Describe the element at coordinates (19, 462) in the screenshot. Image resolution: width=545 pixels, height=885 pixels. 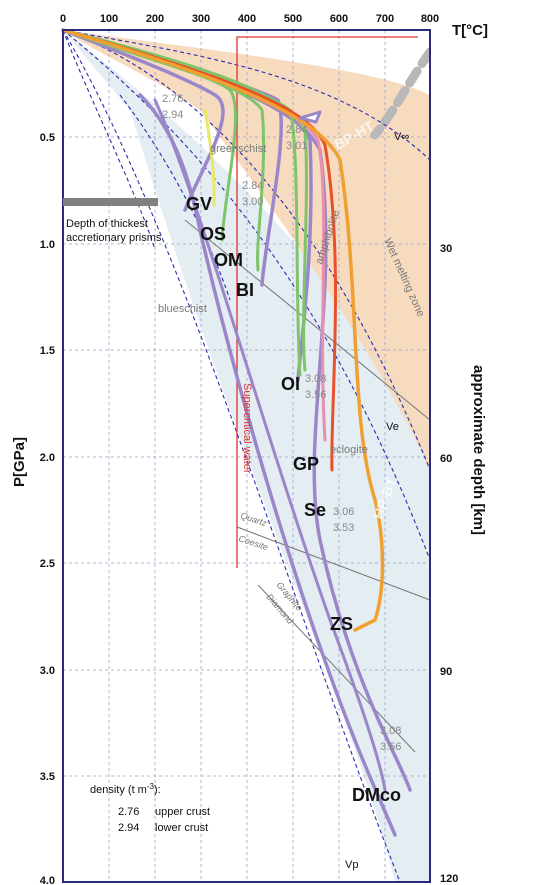
I see `pressure-axis-title: P[GPa]` at that location.